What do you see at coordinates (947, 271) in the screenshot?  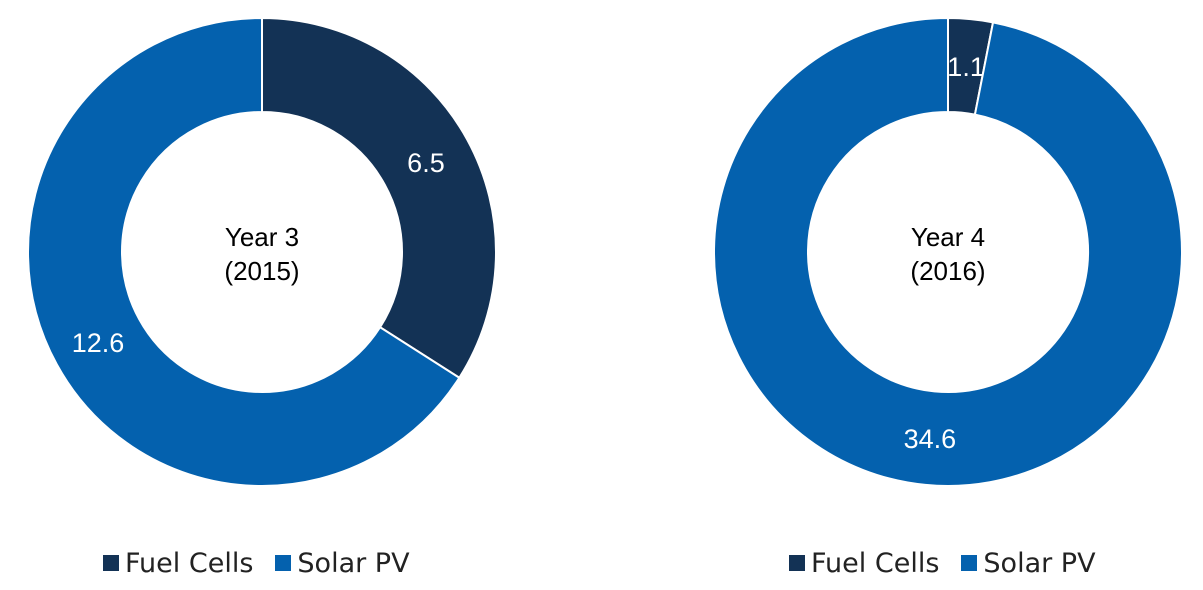 I see `center-label-date: (2016)` at bounding box center [947, 271].